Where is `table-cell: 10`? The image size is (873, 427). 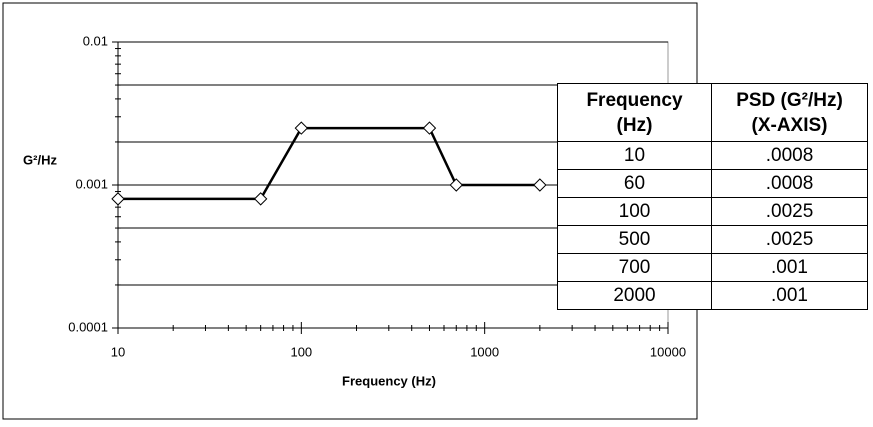
table-cell: 10 is located at coordinates (634, 155).